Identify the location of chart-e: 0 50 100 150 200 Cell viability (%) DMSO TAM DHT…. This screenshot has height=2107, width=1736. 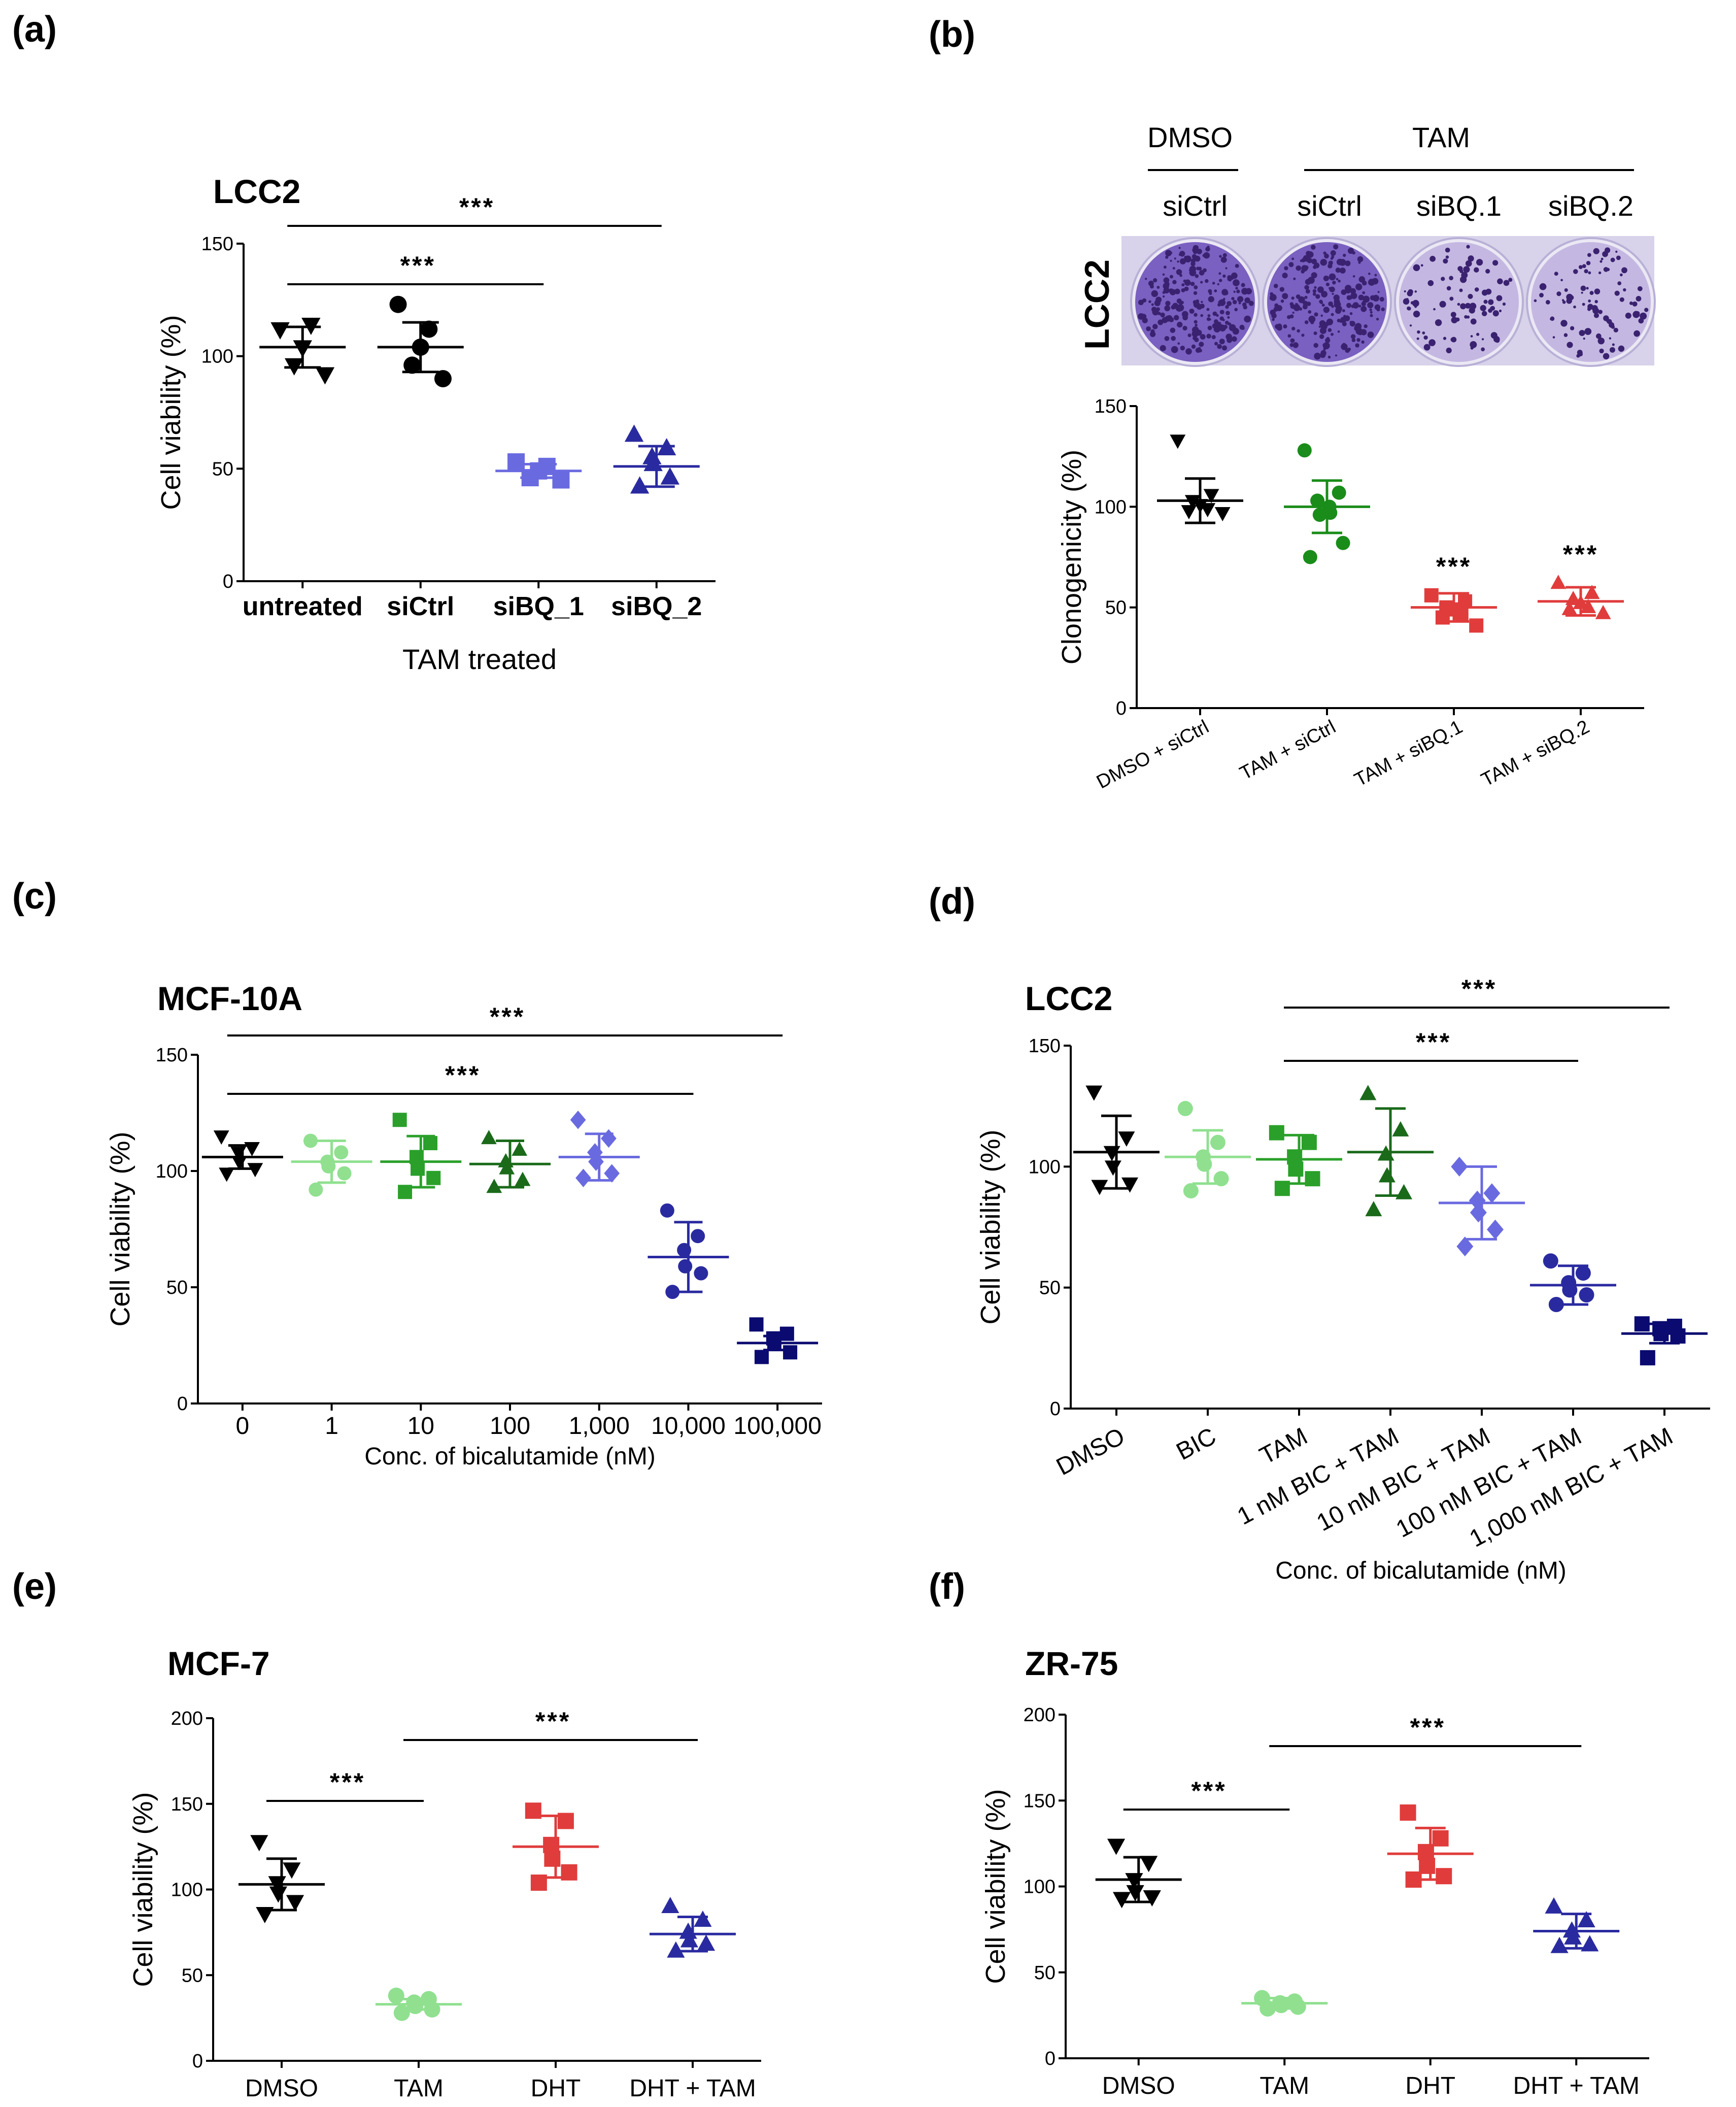
(444, 1904).